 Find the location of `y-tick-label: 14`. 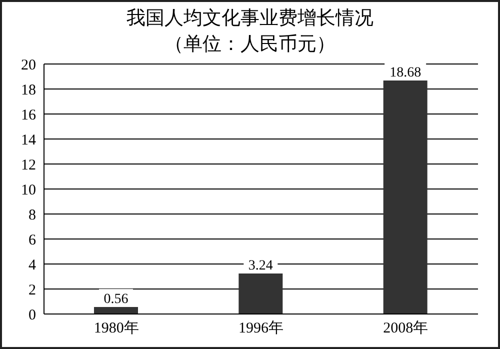

y-tick-label: 14 is located at coordinates (28, 140).